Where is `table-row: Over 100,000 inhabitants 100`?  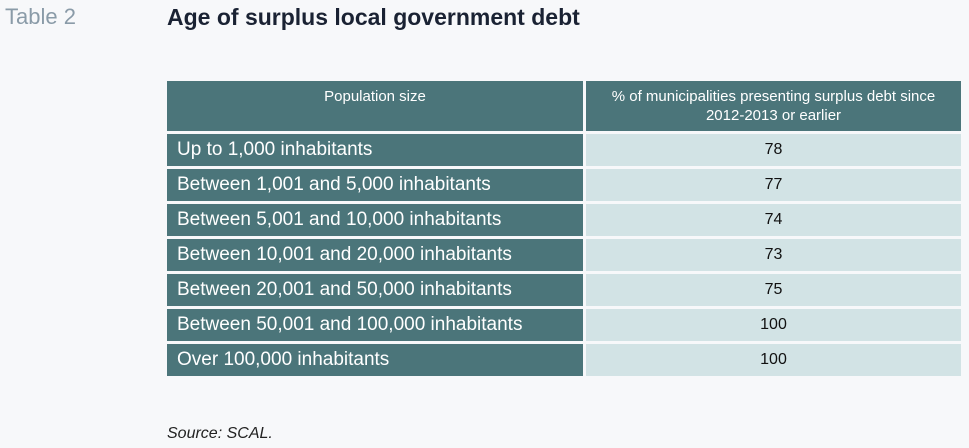 table-row: Over 100,000 inhabitants 100 is located at coordinates (564, 360).